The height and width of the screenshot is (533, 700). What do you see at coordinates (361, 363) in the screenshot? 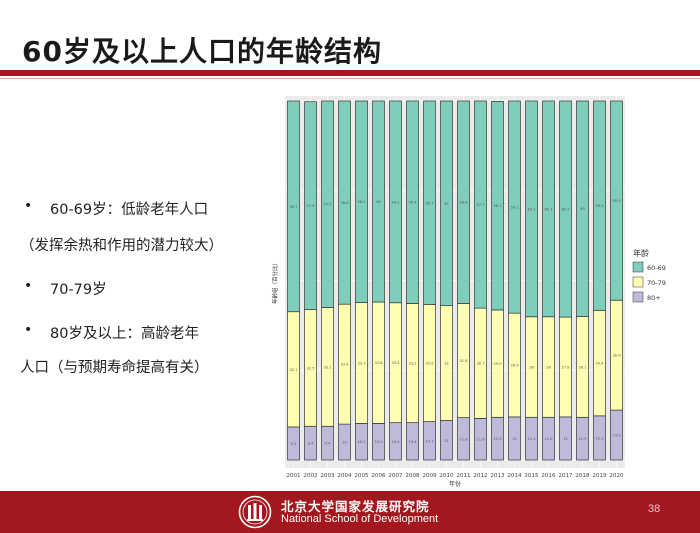
I see `data-label: 33.7` at bounding box center [361, 363].